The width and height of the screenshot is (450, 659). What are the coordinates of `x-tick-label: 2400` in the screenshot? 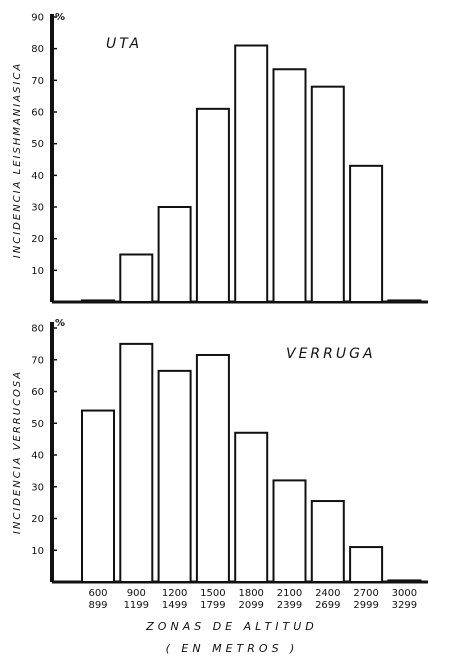 It's located at (327, 593).